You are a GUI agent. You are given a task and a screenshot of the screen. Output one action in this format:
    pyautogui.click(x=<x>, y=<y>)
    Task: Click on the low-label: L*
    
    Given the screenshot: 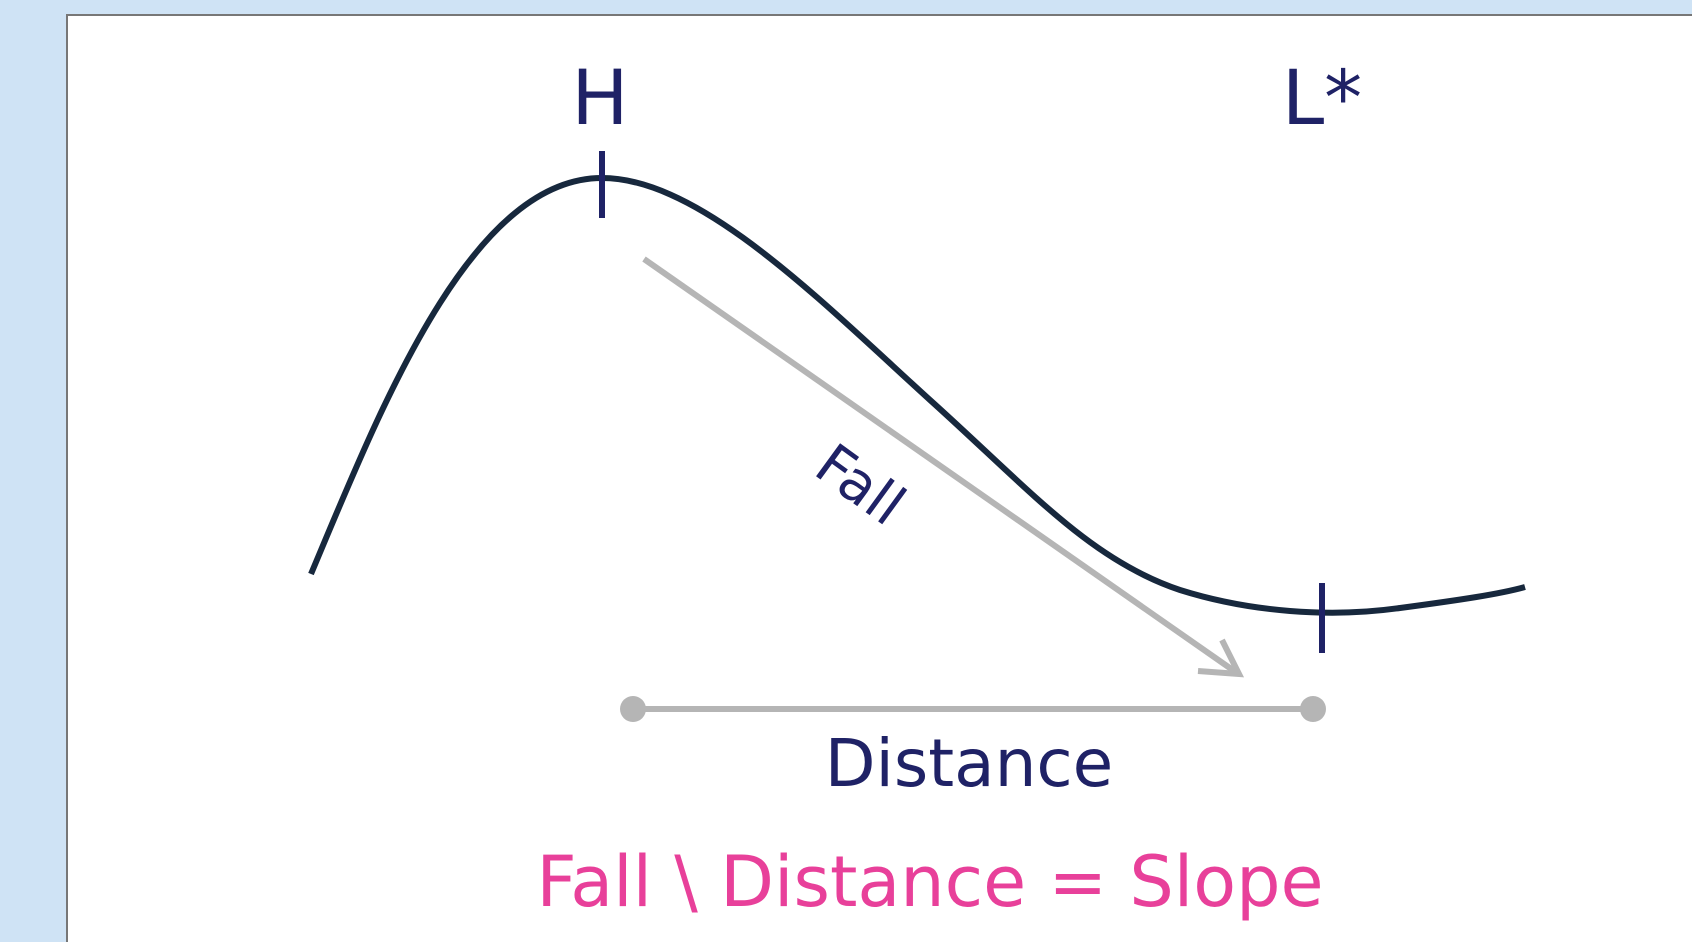 What is the action you would take?
    pyautogui.click(x=1322, y=97)
    